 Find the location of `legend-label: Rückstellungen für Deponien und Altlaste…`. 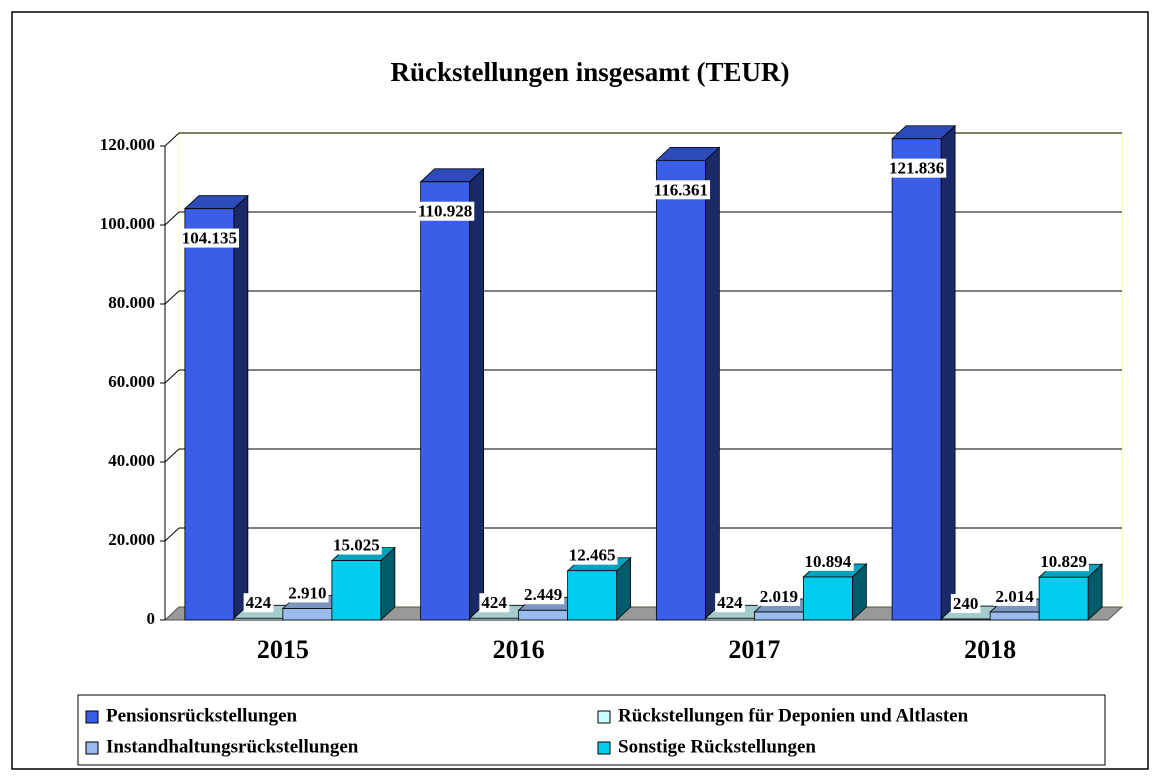

legend-label: Rückstellungen für Deponien und Altlaste… is located at coordinates (793, 715).